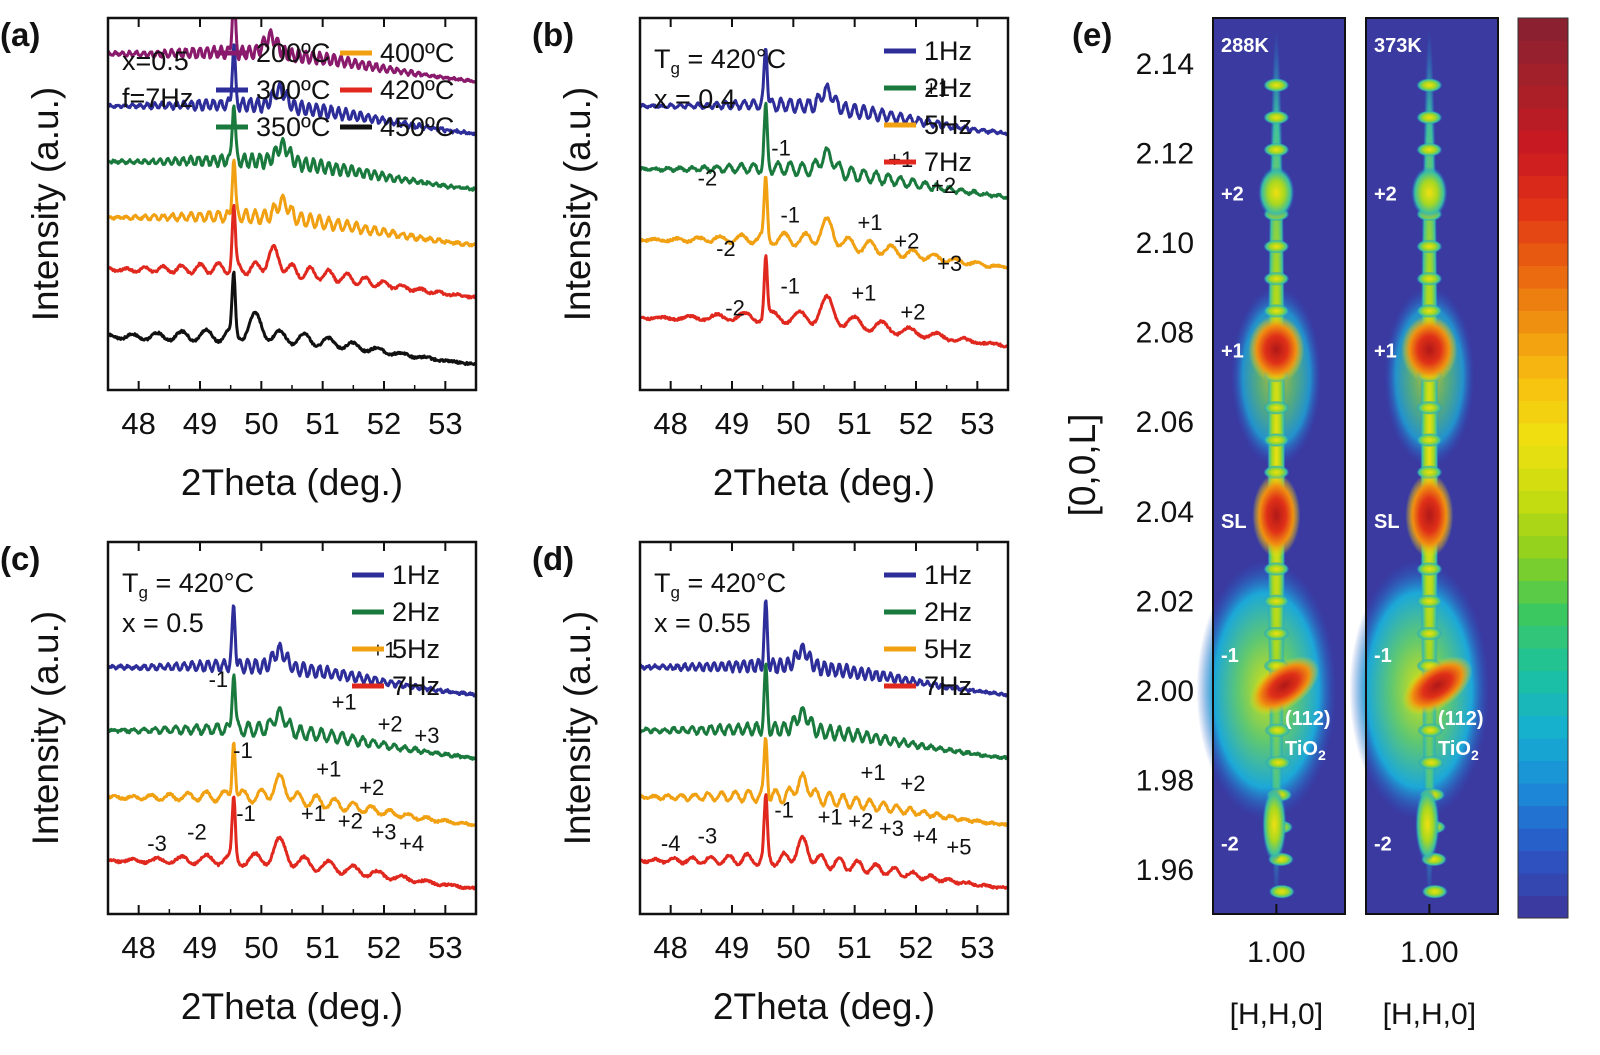  Describe the element at coordinates (20, 34) in the screenshot. I see `panel-a-tag: (a)` at that location.